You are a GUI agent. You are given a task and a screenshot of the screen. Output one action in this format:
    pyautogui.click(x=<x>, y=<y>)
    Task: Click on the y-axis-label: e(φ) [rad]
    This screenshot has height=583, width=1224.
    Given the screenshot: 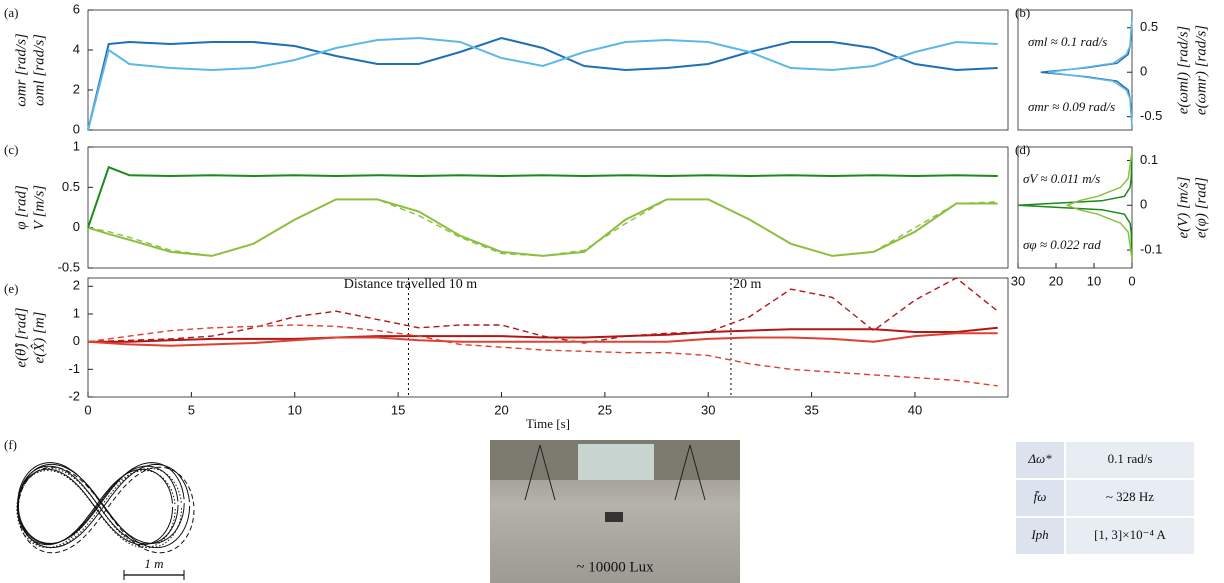 What is the action you would take?
    pyautogui.click(x=1201, y=207)
    